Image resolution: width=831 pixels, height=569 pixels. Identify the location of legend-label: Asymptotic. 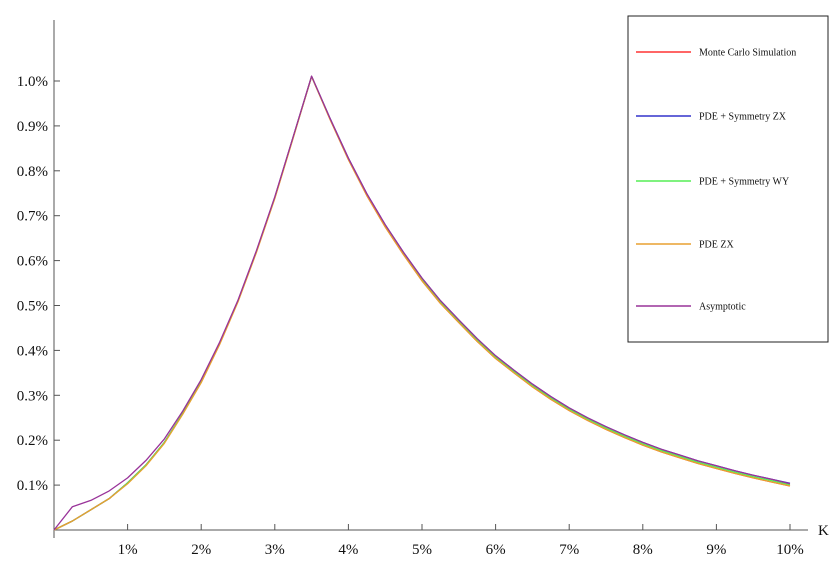
(722, 307).